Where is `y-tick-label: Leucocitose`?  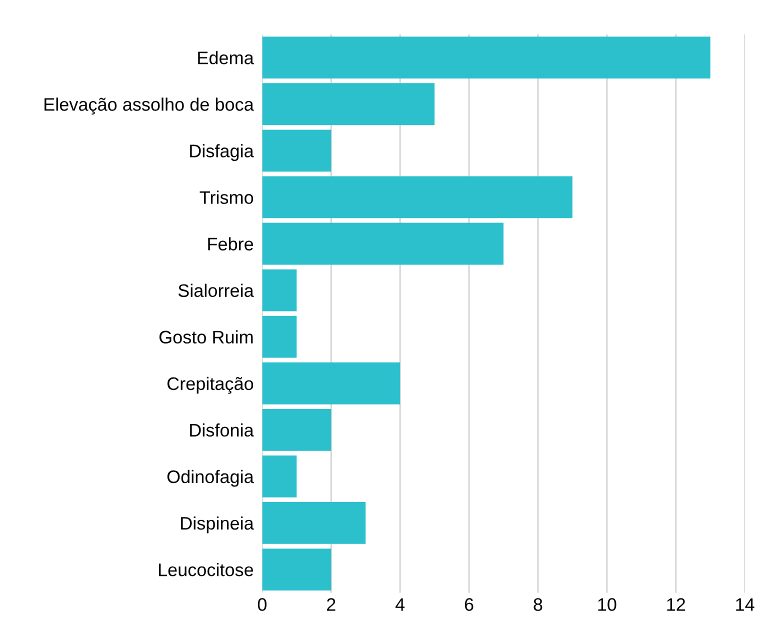 y-tick-label: Leucocitose is located at coordinates (206, 569).